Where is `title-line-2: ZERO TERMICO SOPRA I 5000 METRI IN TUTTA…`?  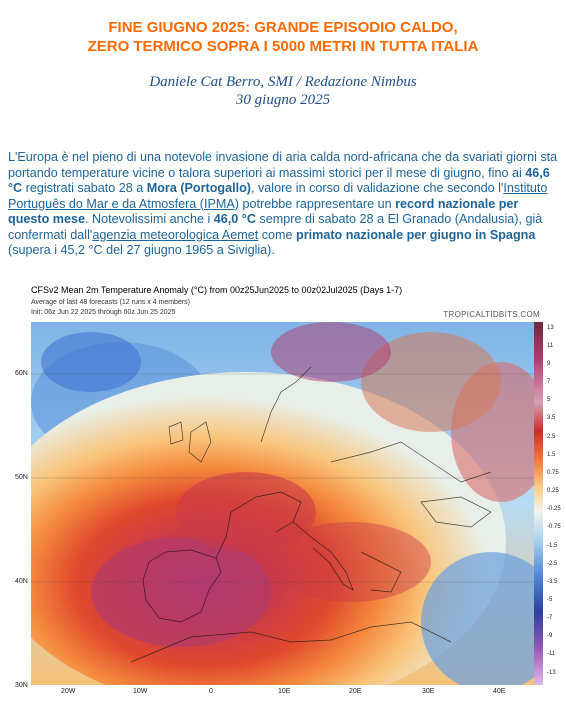 title-line-2: ZERO TERMICO SOPRA I 5000 METRI IN TUTTA… is located at coordinates (283, 46).